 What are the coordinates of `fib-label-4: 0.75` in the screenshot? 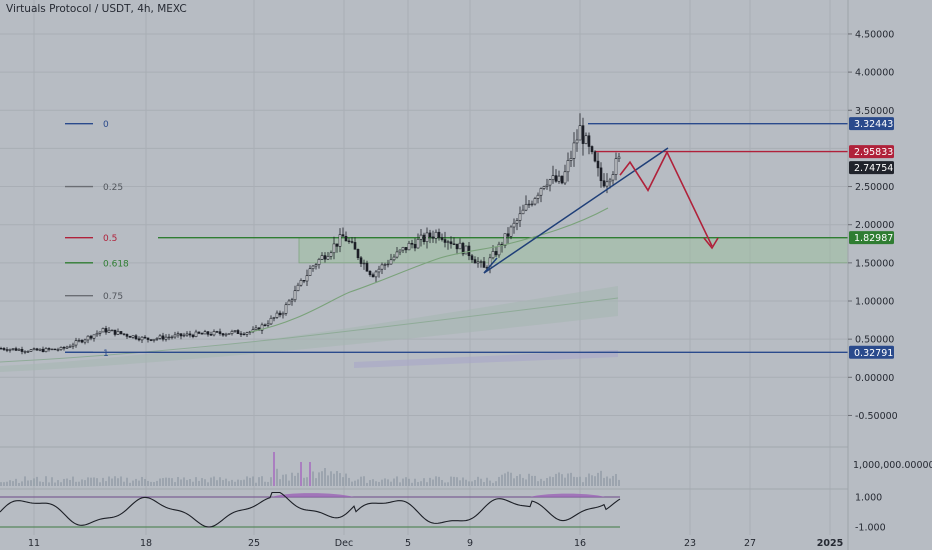 It's located at (113, 297).